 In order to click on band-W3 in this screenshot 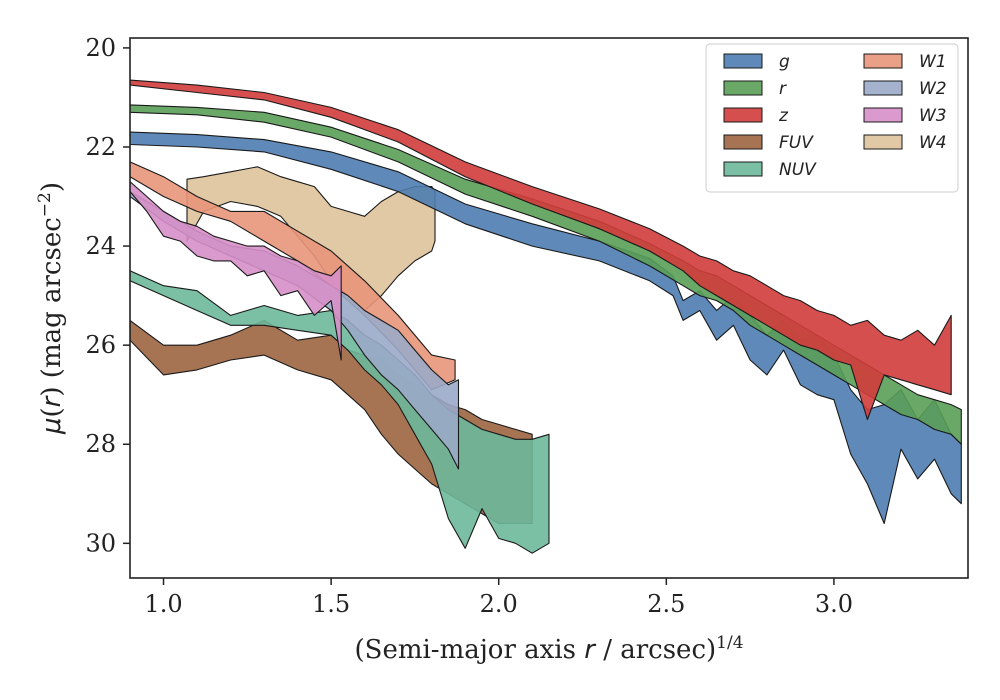, I will do `click(236, 271)`.